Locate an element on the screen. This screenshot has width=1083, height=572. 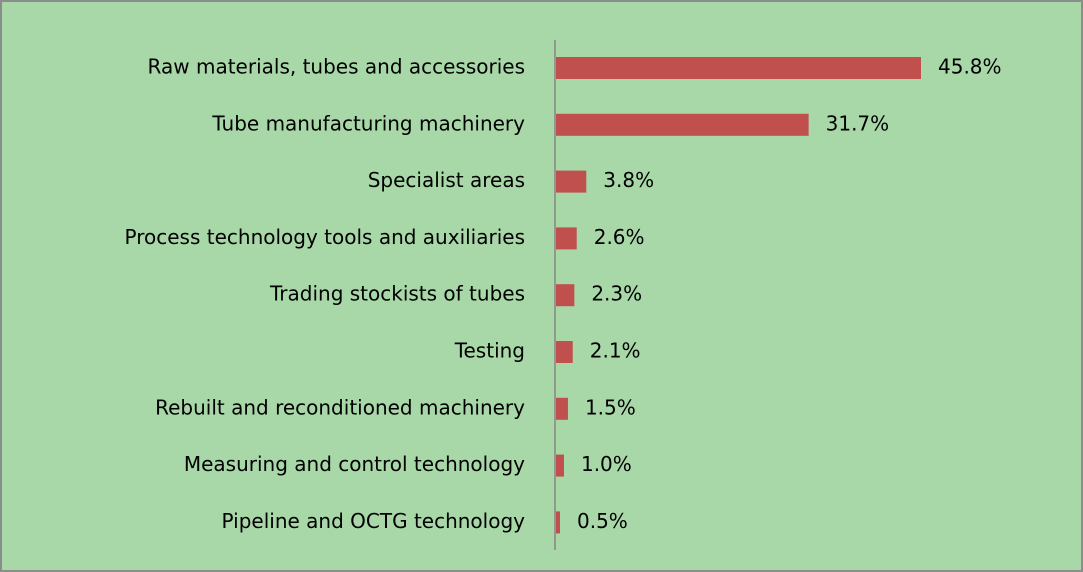
category-label: Rebuilt and reconditioned machinery is located at coordinates (340, 407).